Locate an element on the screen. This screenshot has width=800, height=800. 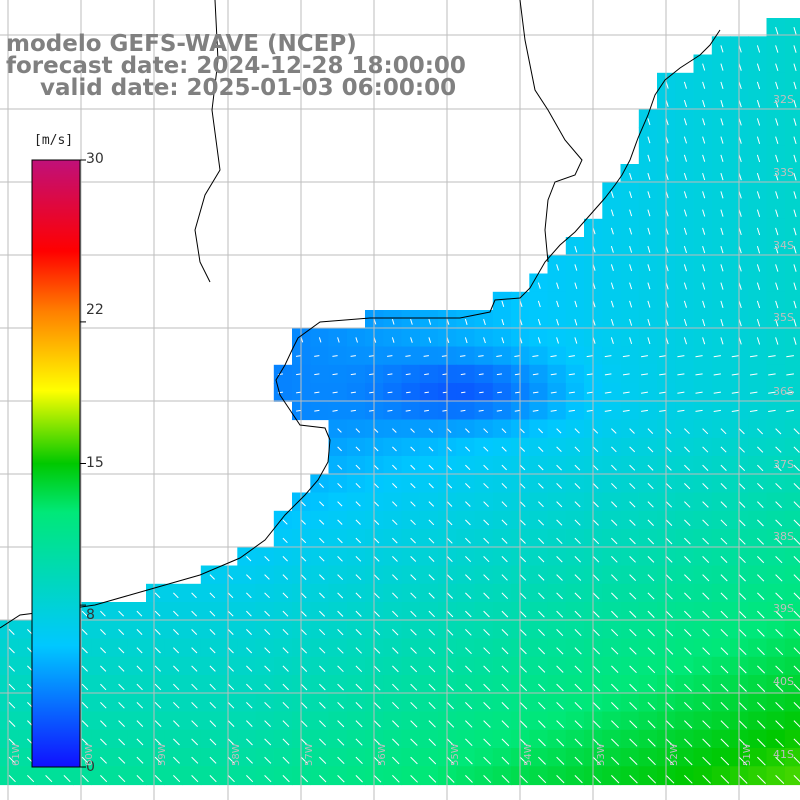
lon-label-59w: 59W is located at coordinates (162, 754).